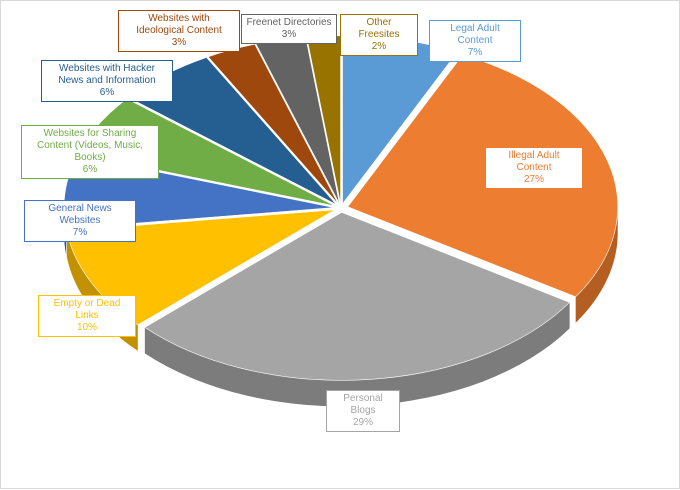 Image resolution: width=680 pixels, height=490 pixels. I want to click on slice-value-label: 10%, so click(86, 327).